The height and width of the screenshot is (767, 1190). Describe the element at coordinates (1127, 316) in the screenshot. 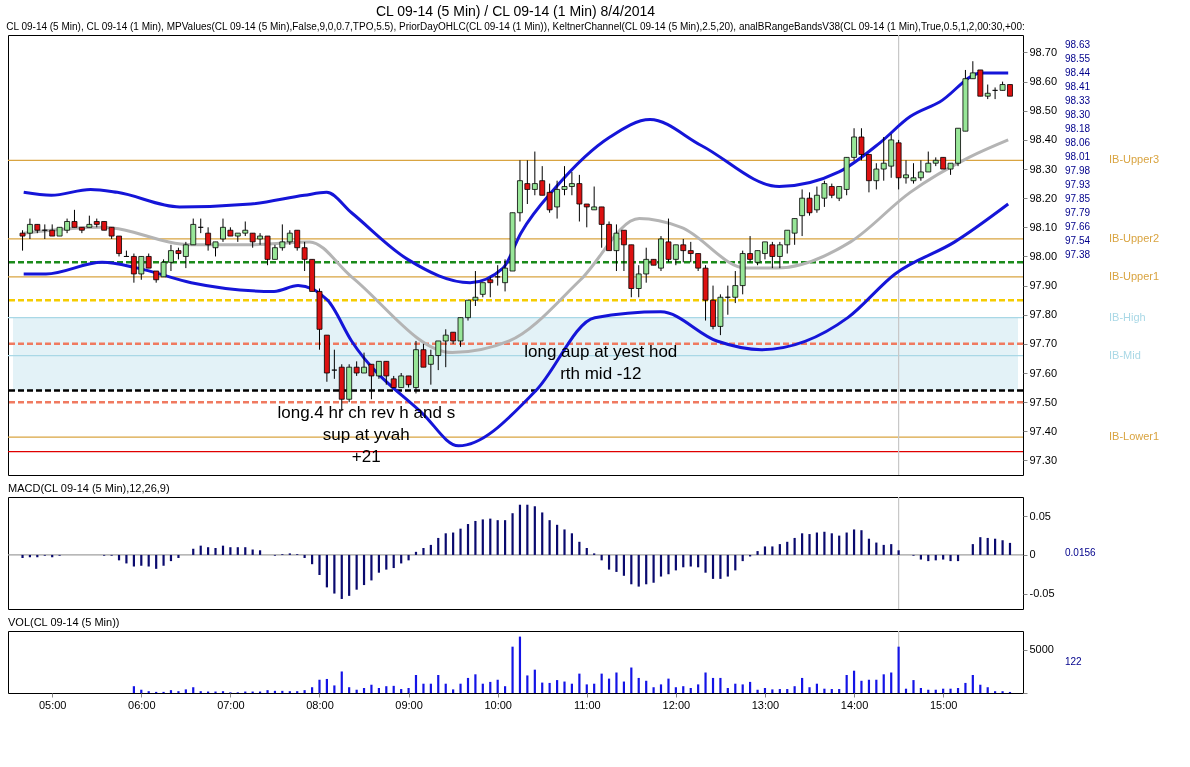

I see `ref-line-label: IB-High` at that location.